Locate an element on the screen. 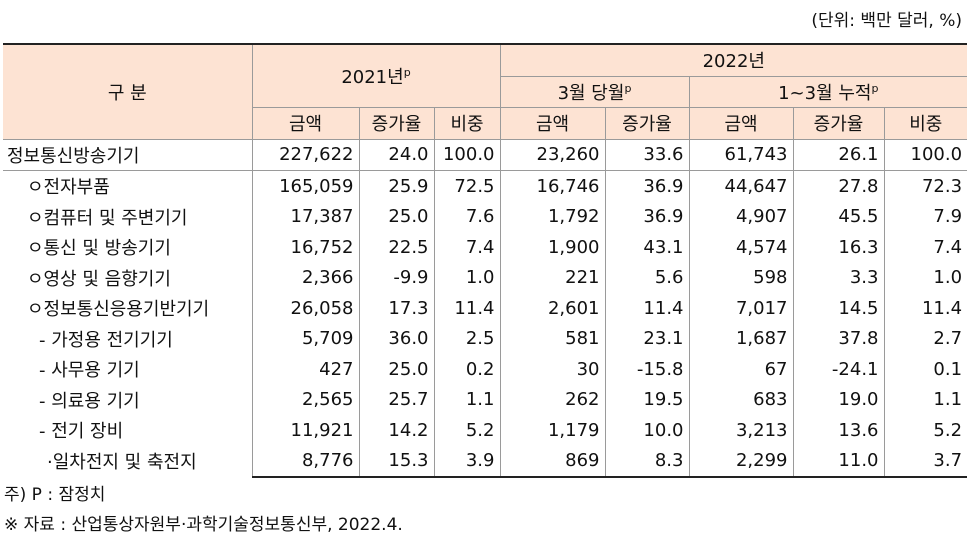  cell: 3.3 is located at coordinates (838, 277).